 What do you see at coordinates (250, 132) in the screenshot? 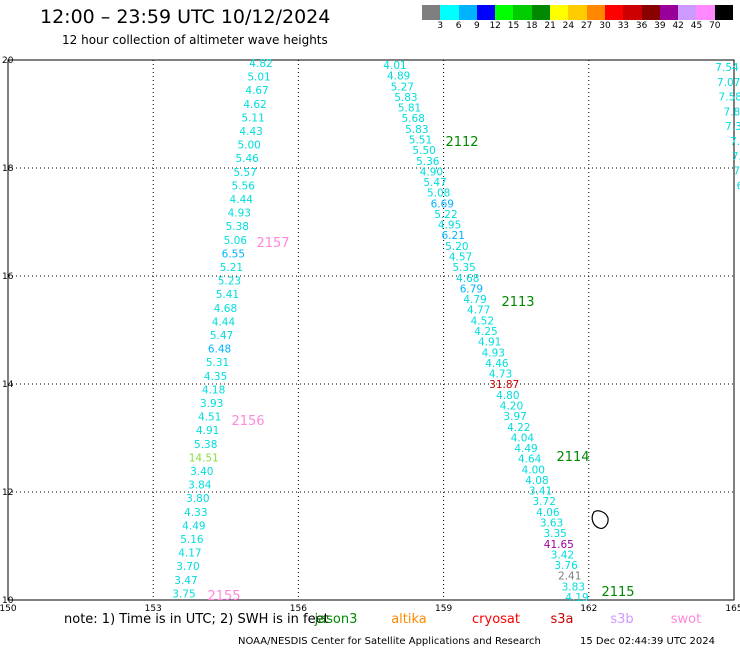
I see `wave-height-value: 4.43` at bounding box center [250, 132].